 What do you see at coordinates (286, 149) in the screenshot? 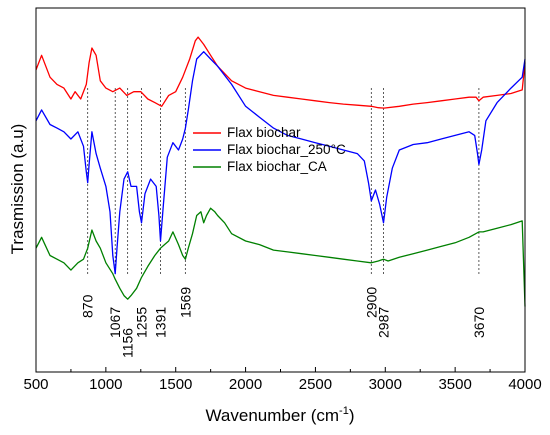
I see `legend-label-2: Flax biochar_250°C` at bounding box center [286, 149].